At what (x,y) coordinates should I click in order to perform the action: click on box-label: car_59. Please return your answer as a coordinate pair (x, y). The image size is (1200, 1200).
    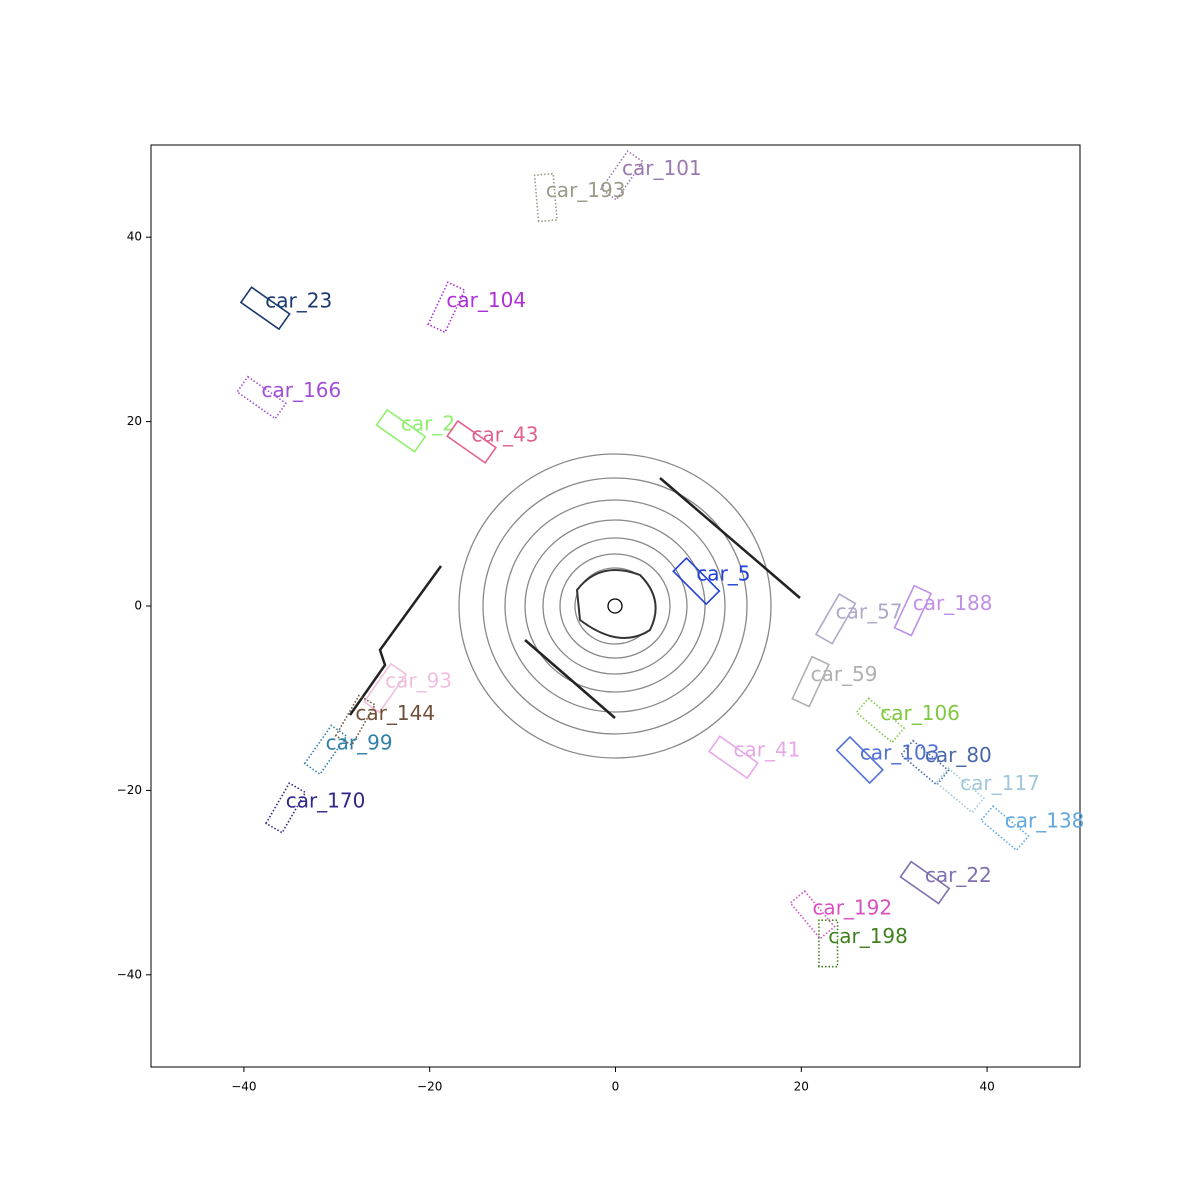
    Looking at the image, I should click on (844, 674).